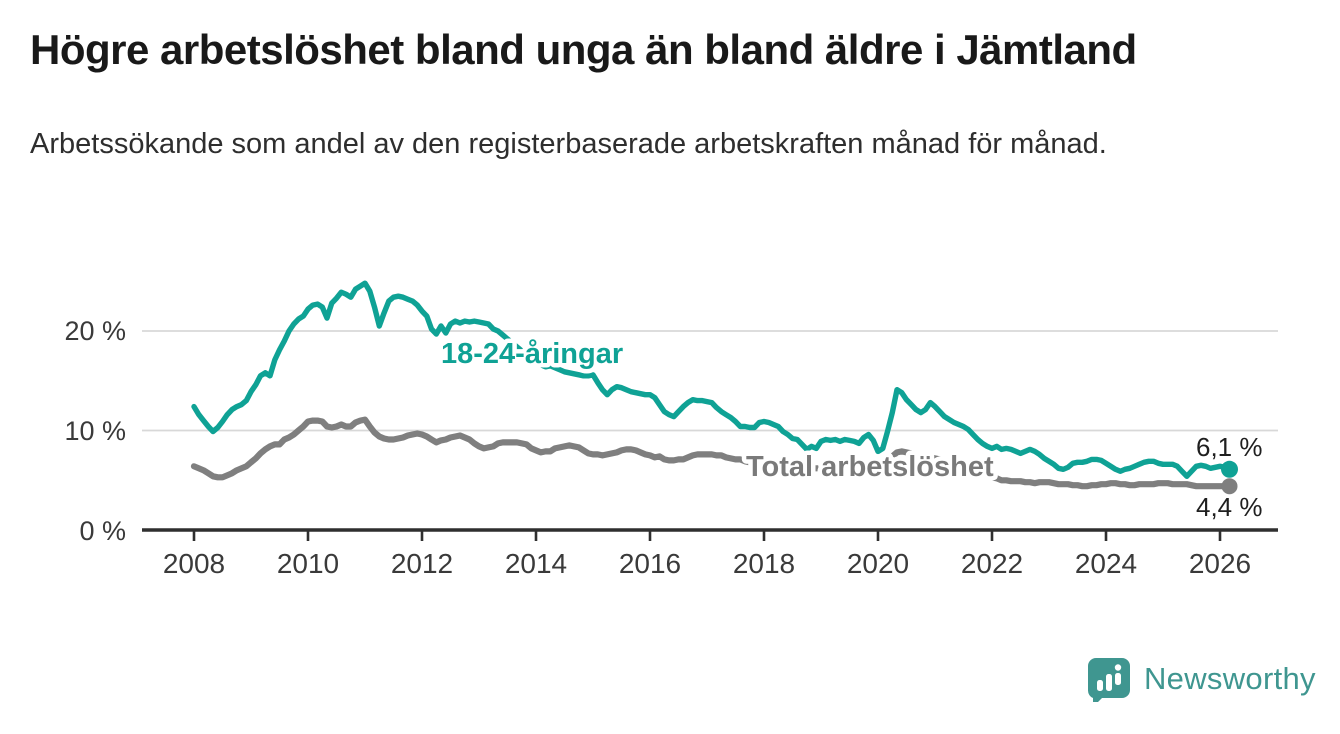  I want to click on svg-text: 2020, so click(878, 563).